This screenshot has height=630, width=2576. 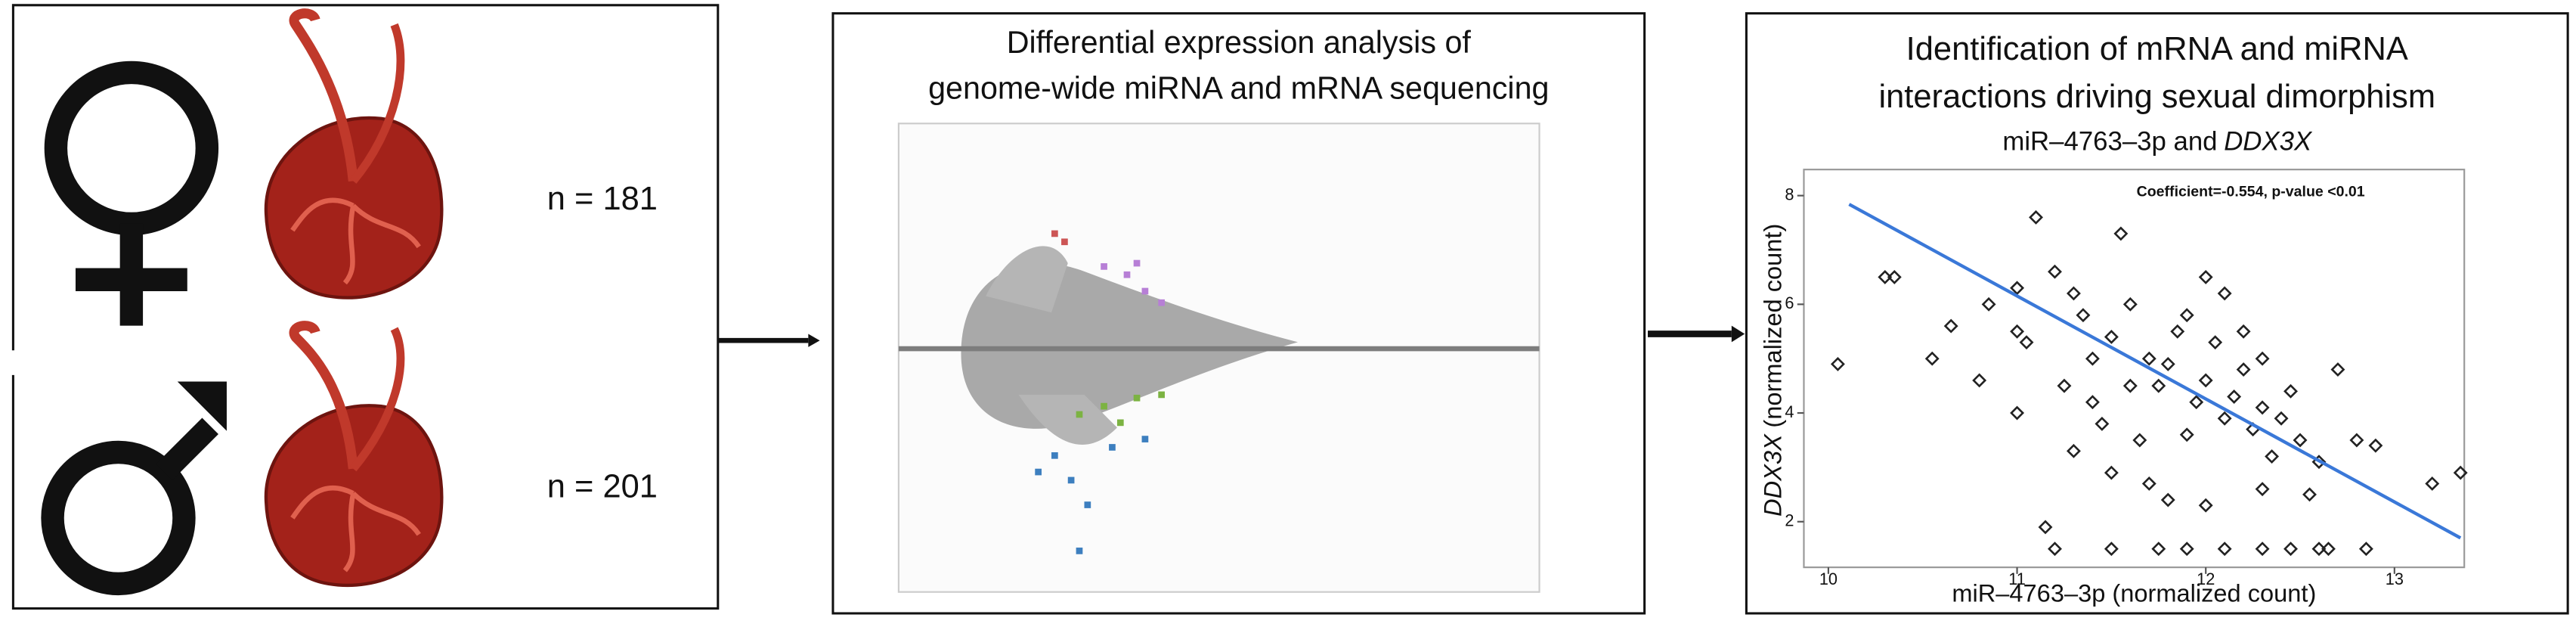 What do you see at coordinates (202, 406) in the screenshot?
I see `male-arrow` at bounding box center [202, 406].